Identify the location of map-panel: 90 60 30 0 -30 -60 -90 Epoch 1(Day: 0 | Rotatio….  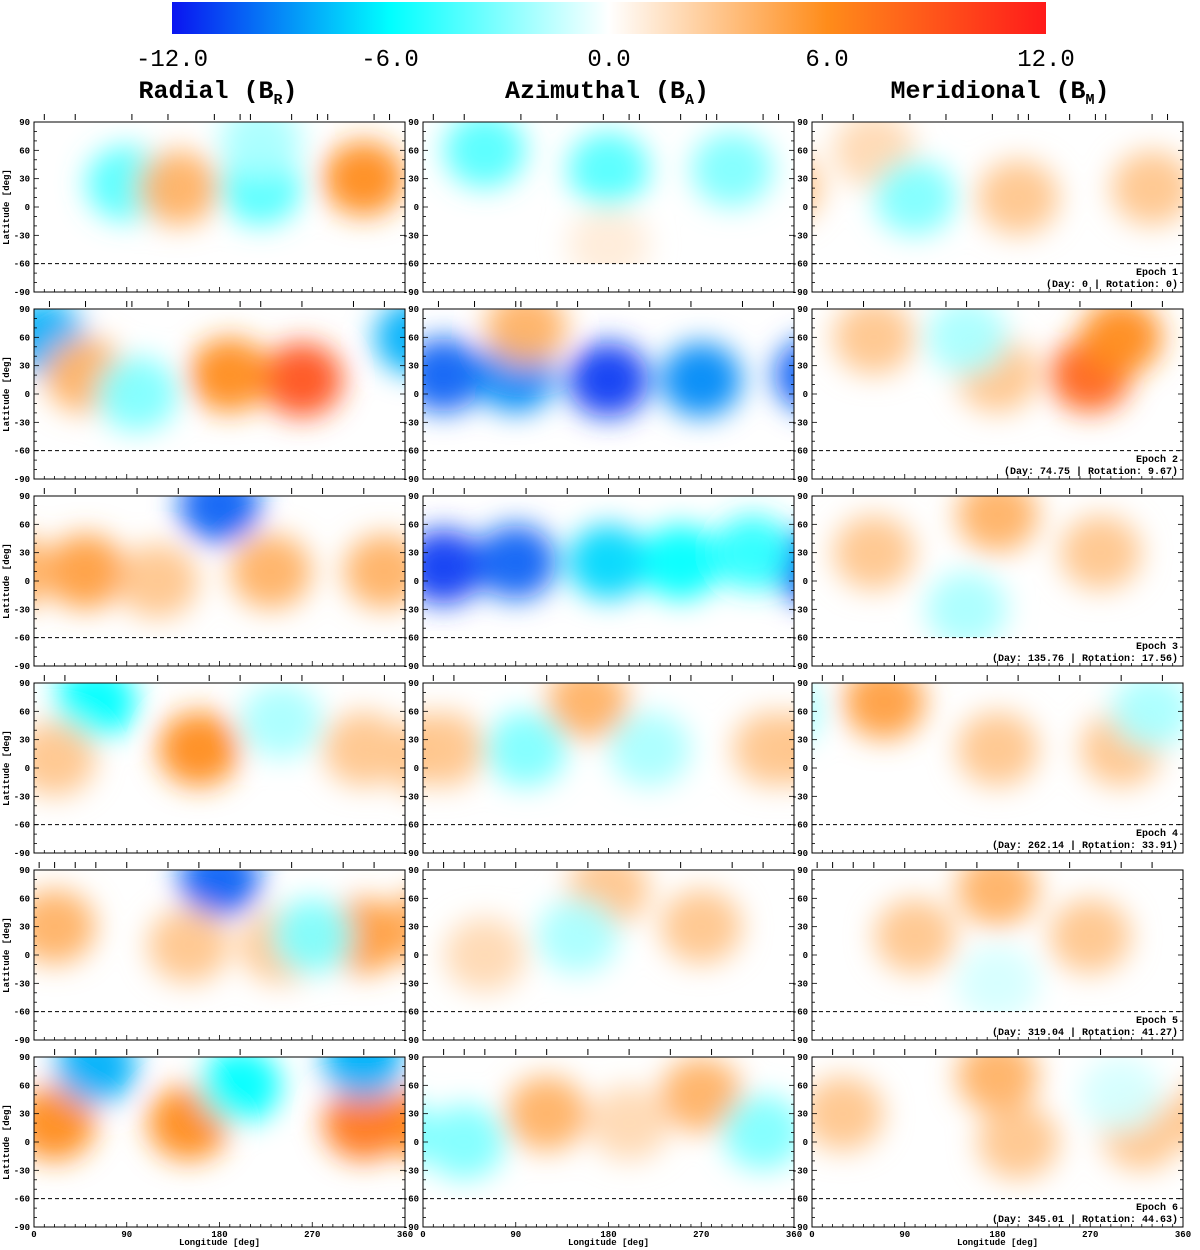
(988, 206).